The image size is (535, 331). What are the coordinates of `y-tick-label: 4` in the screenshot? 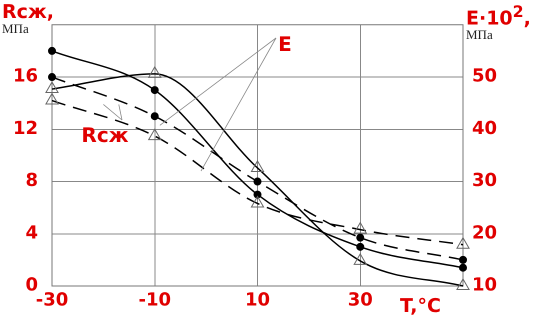 It's located at (31, 233).